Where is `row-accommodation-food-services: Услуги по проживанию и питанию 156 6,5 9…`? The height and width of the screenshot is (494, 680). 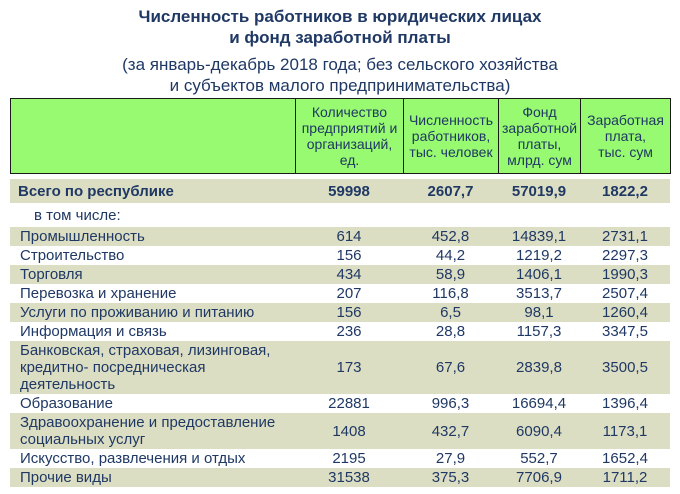 row-accommodation-food-services: Услуги по проживанию и питанию 156 6,5 9… is located at coordinates (340, 312).